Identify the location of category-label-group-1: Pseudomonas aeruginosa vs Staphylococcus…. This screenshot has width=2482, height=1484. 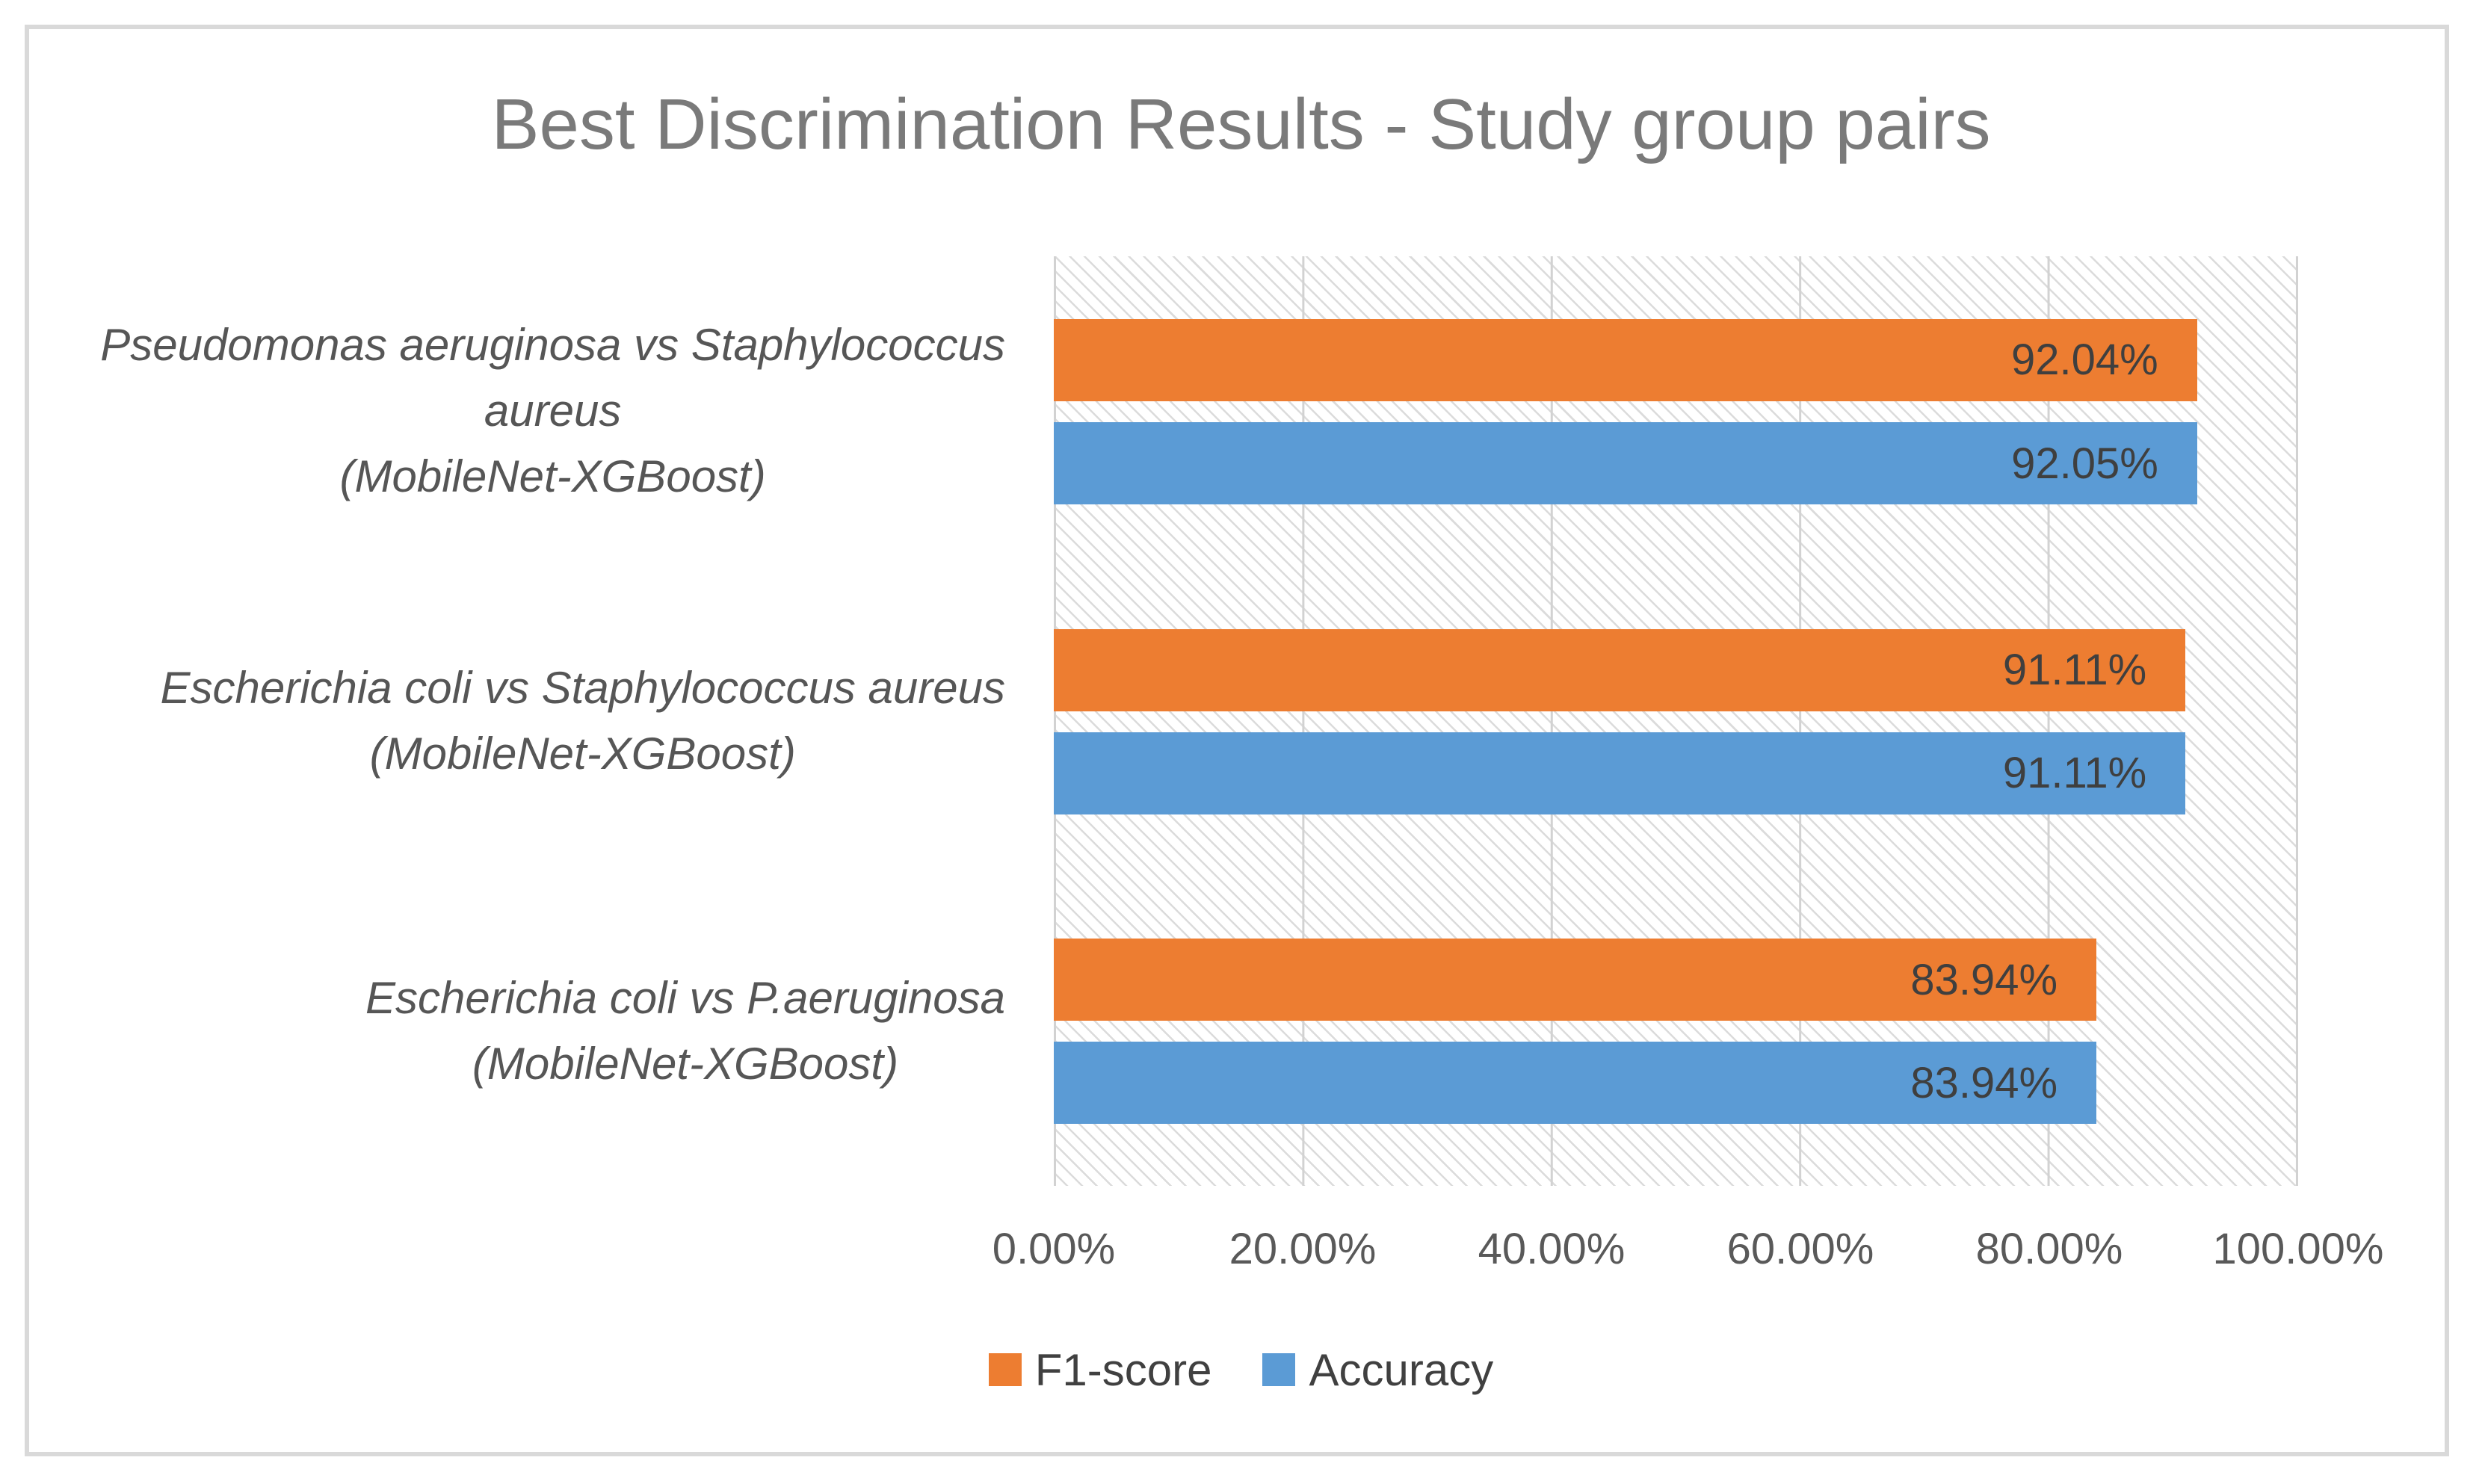
(525, 411).